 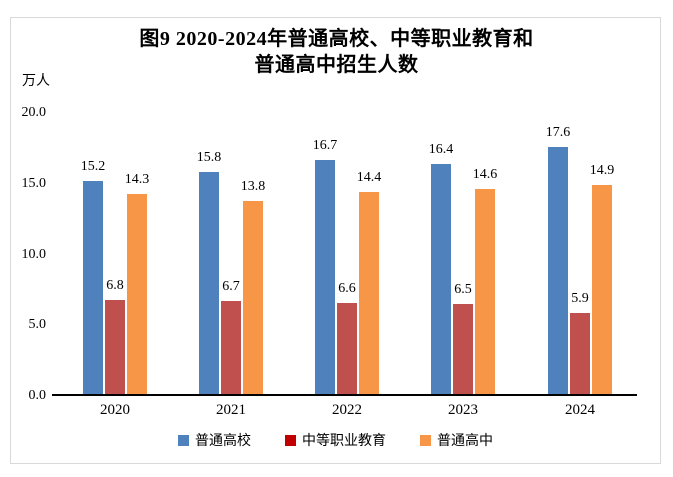 What do you see at coordinates (580, 410) in the screenshot?
I see `x-axis-label-2024: 2024` at bounding box center [580, 410].